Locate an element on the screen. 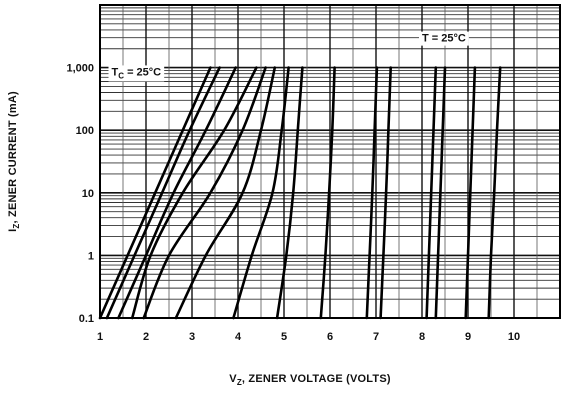 The width and height of the screenshot is (577, 399). y-tick-label: 1,000 is located at coordinates (80, 69).